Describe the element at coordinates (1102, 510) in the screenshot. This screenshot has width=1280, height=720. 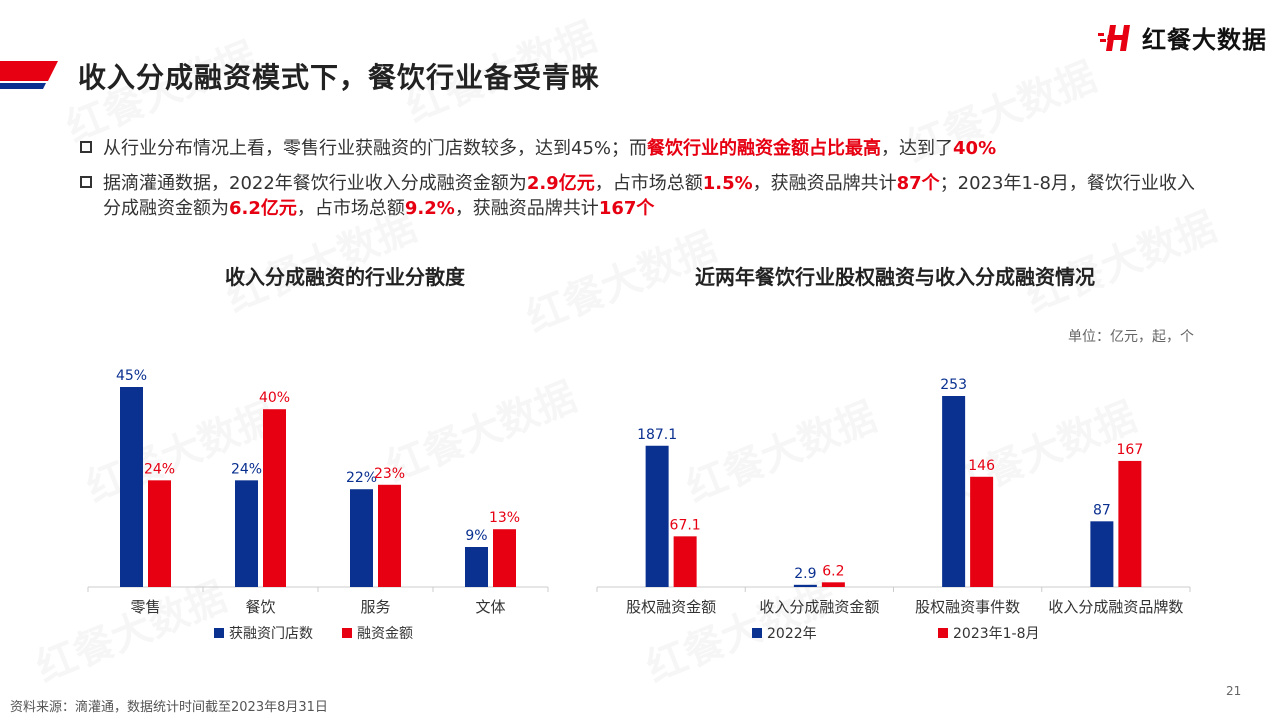
I see `data-label: 87` at that location.